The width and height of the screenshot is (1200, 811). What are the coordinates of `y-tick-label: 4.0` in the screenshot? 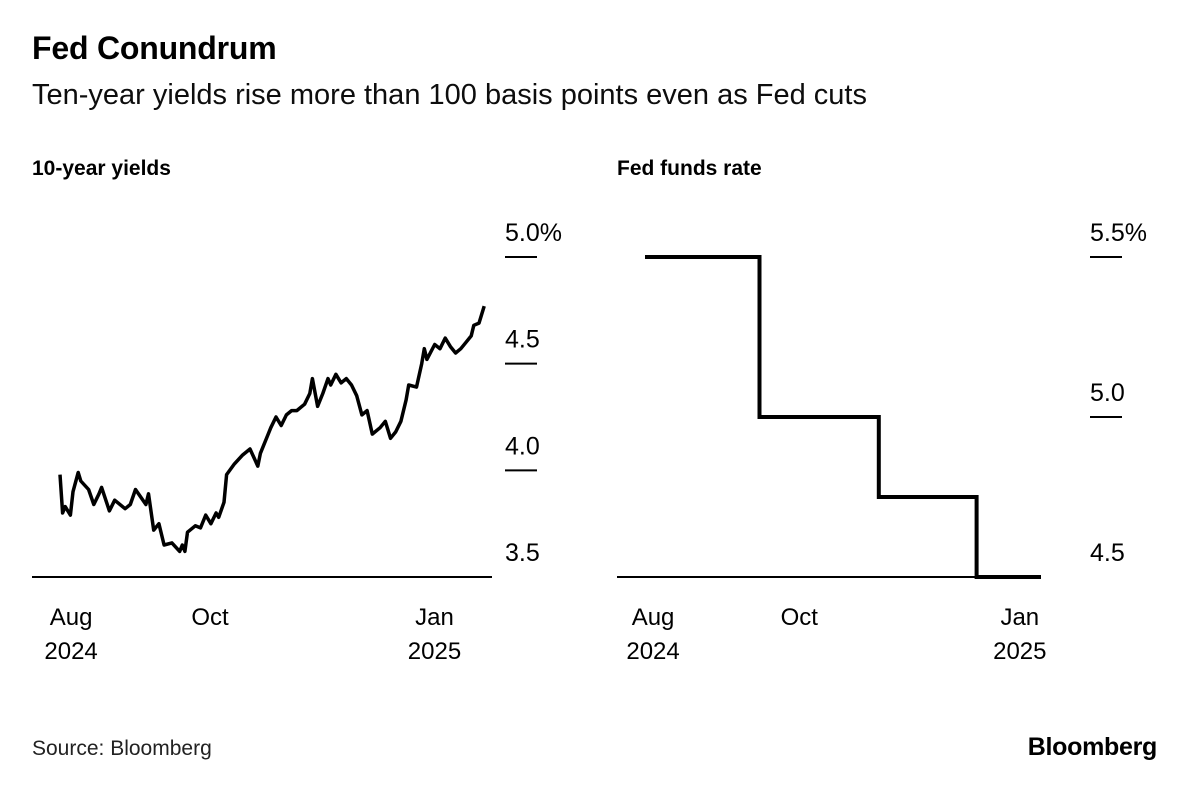 It's located at (522, 446).